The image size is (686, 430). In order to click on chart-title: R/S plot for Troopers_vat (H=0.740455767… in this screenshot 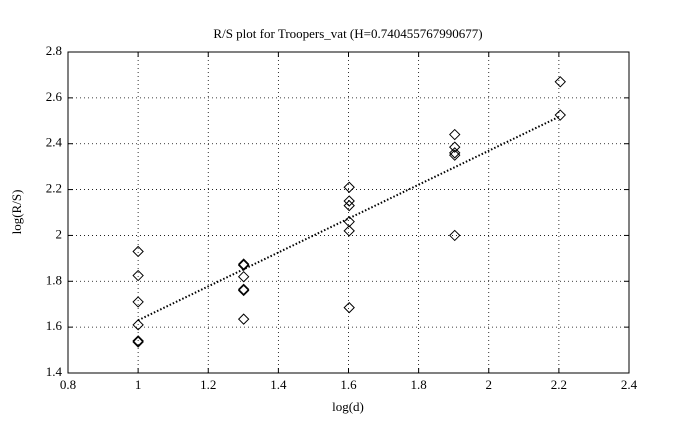, I will do `click(347, 33)`.